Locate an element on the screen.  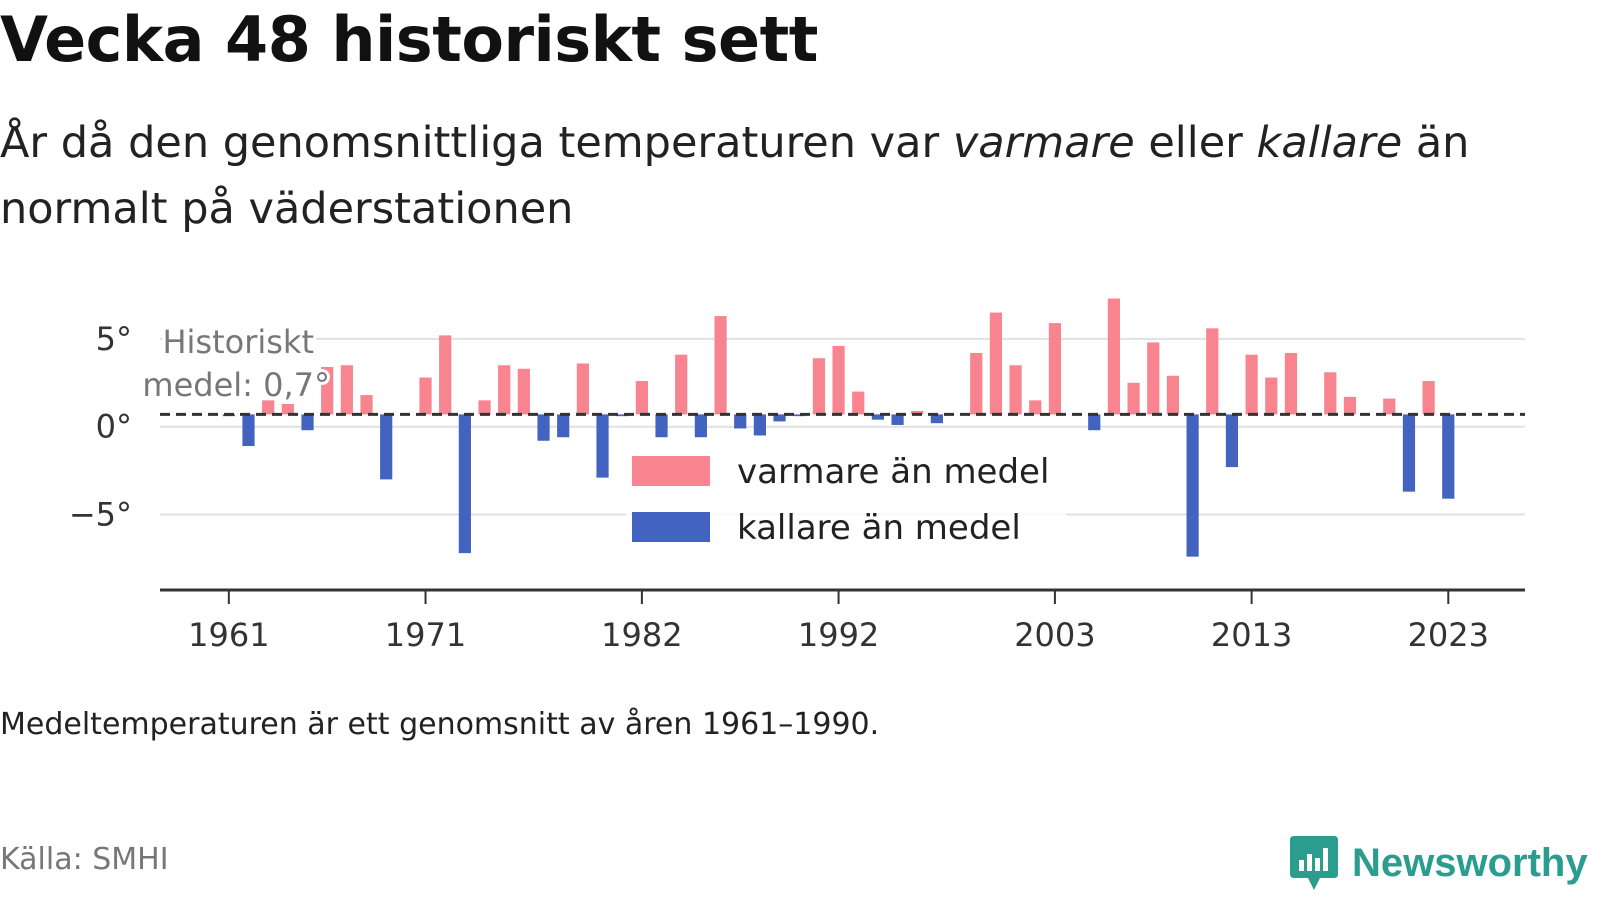
x-tick-label: 2023 is located at coordinates (1448, 635).